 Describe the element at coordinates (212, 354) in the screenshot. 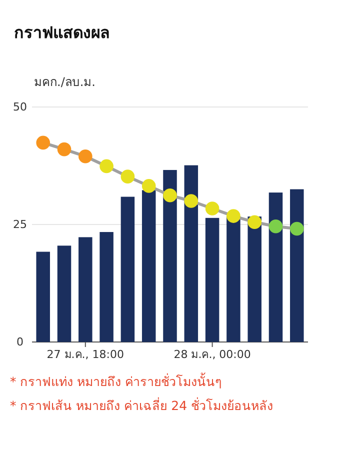

I see `x-tick-label: 28 ม.ค., 00:00` at that location.